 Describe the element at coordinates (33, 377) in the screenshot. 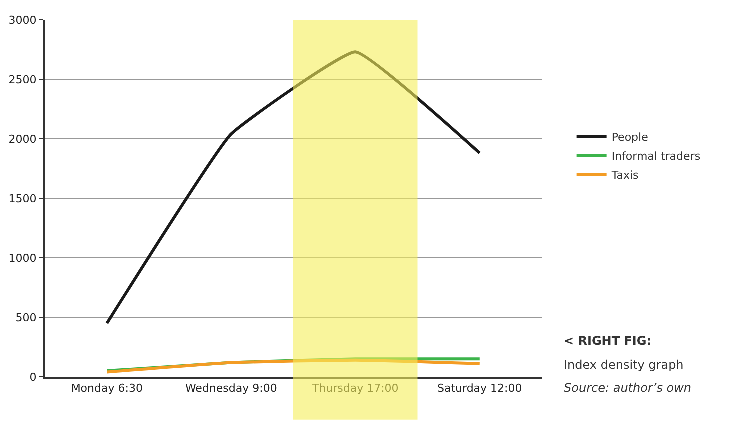

I see `y-tick-label: 0` at that location.